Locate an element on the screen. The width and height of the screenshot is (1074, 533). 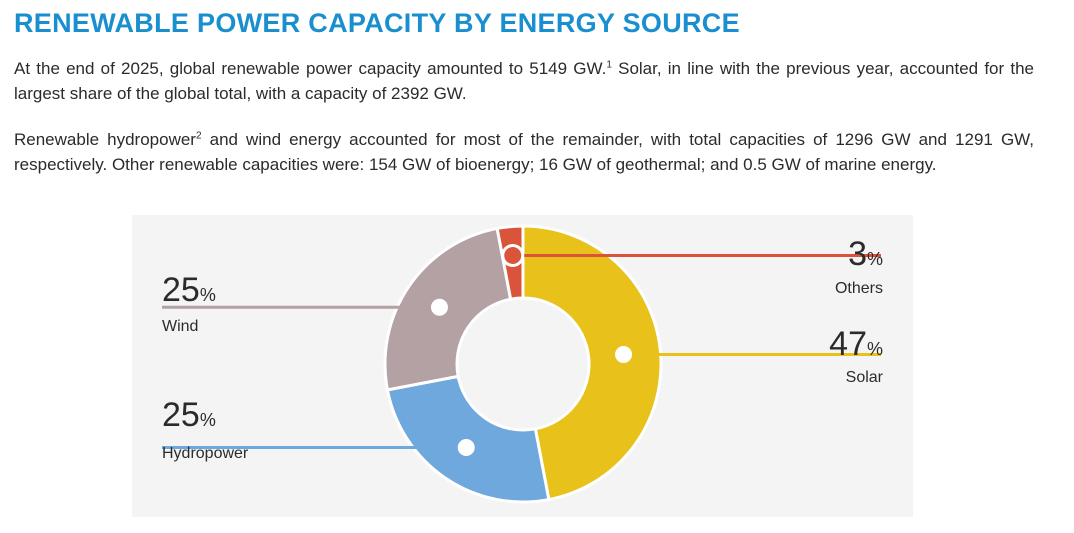
solar-percent: 47% is located at coordinates (856, 346).